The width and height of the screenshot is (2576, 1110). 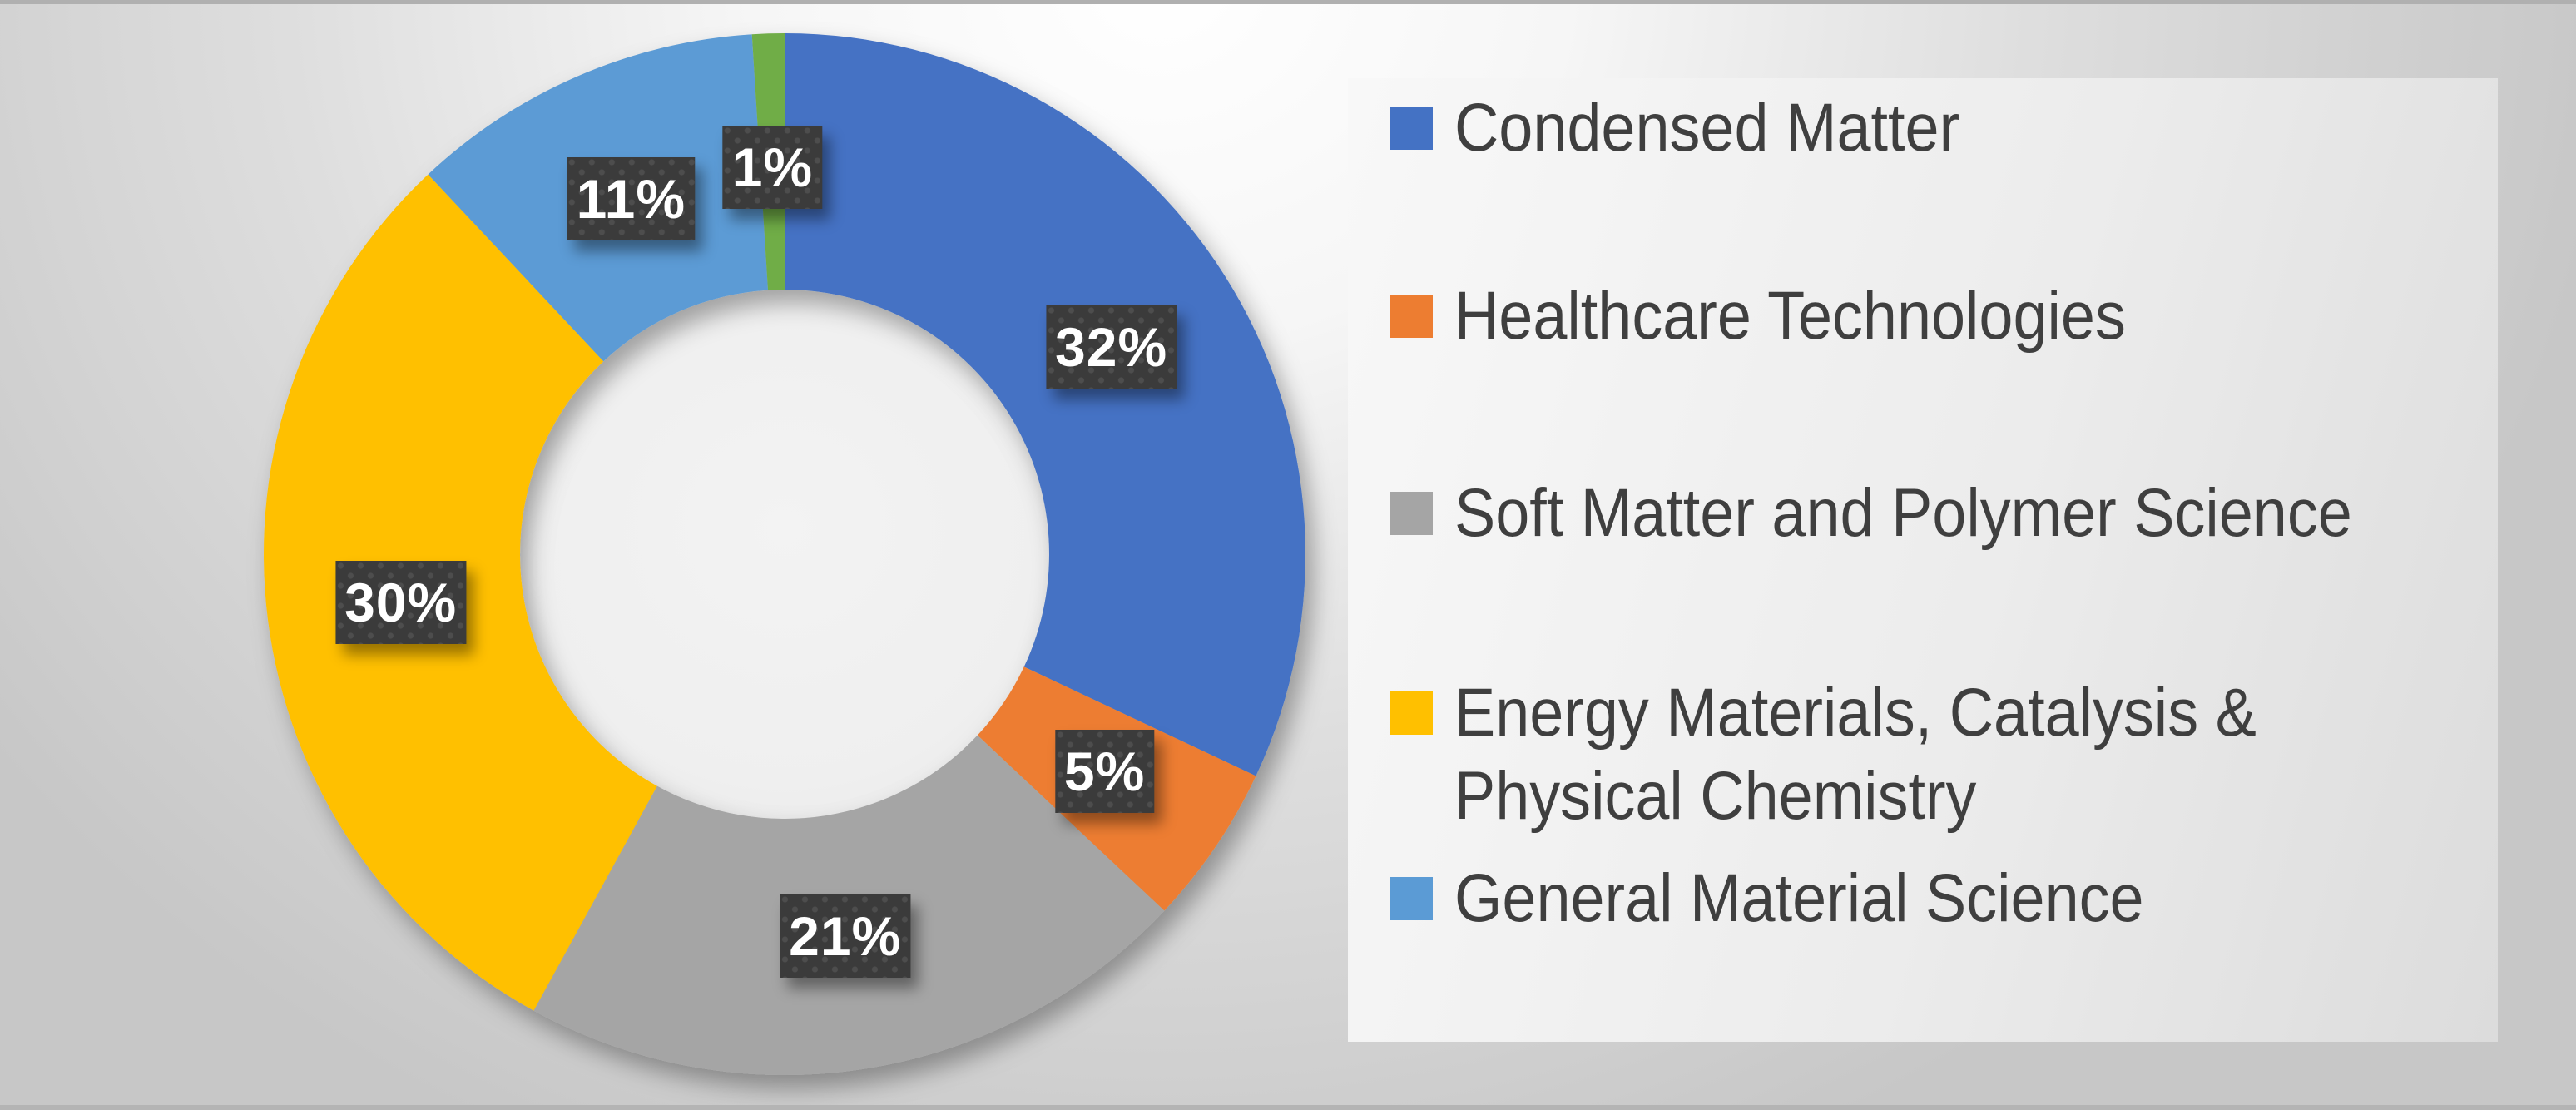 I want to click on legend-label: Healthcare Technologies, so click(x=1790, y=316).